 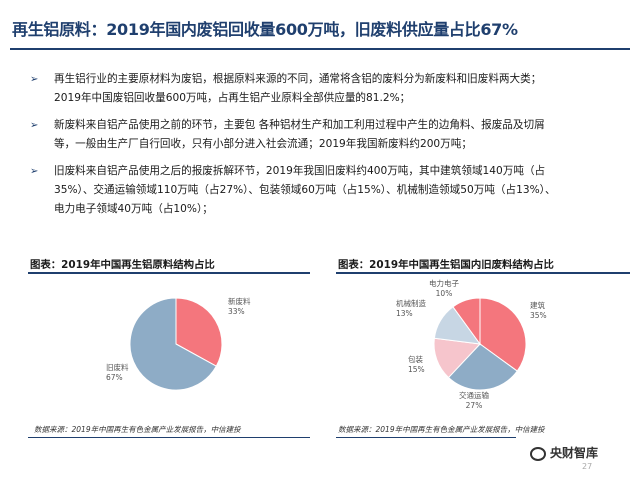 I want to click on watermark: 央财智库, so click(x=564, y=452).